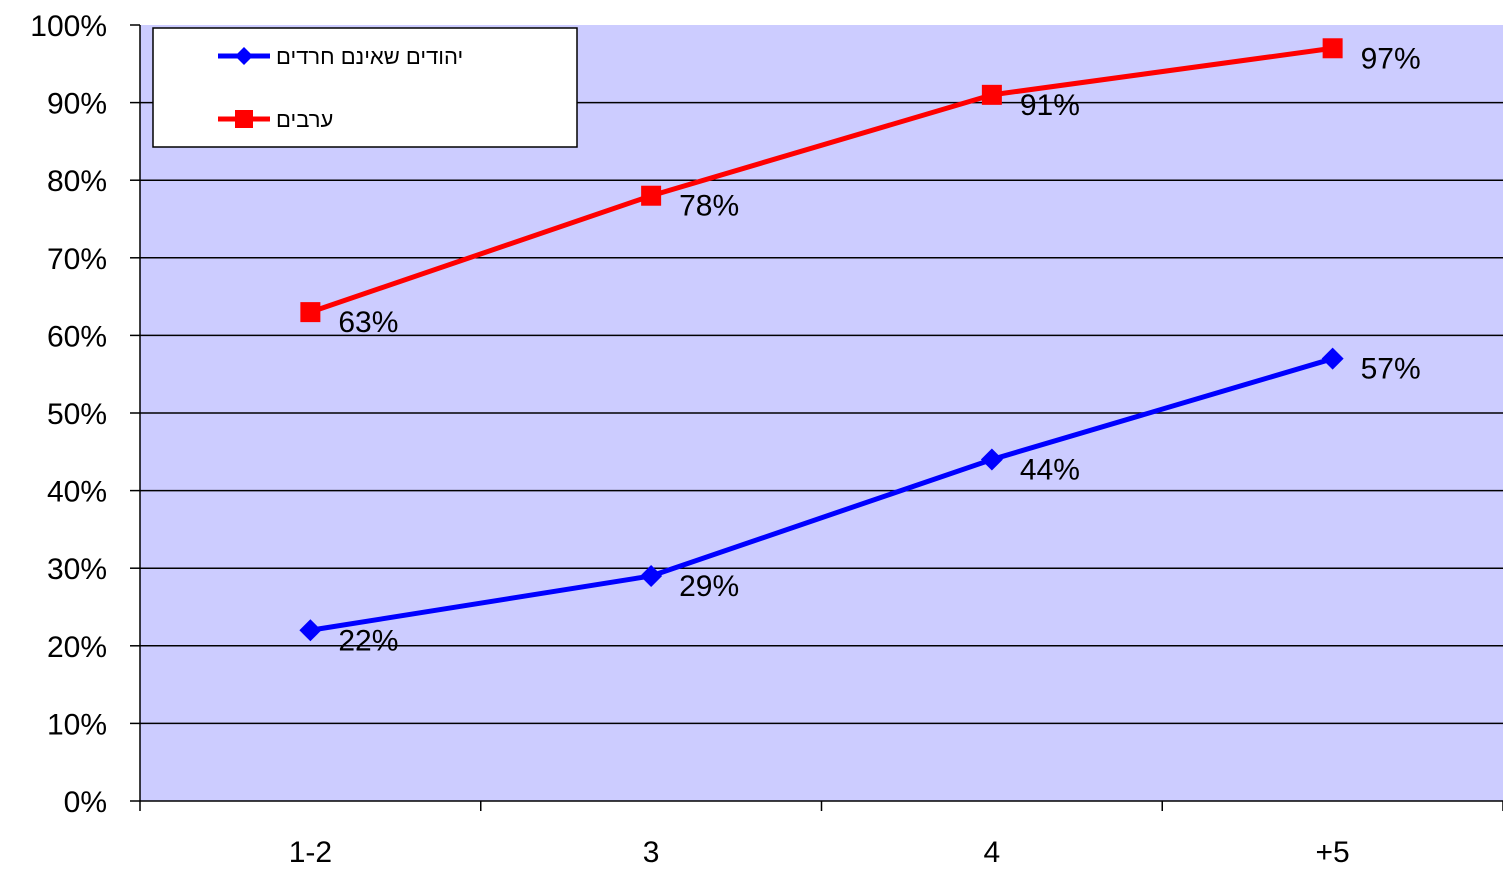  Describe the element at coordinates (368, 322) in the screenshot. I see `data-label: 63%` at that location.